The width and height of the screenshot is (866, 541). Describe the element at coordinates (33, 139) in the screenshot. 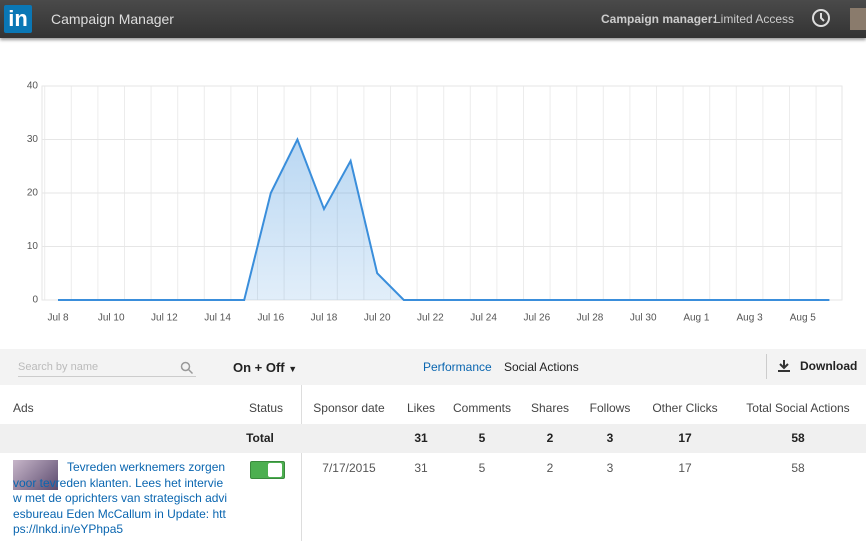

I see `y-tick-label: 30` at that location.